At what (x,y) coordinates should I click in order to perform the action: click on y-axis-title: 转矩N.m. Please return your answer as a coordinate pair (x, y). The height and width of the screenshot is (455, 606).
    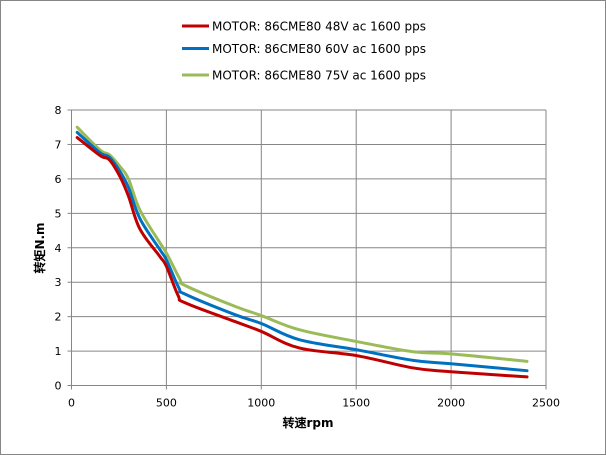
    Looking at the image, I should click on (39, 247).